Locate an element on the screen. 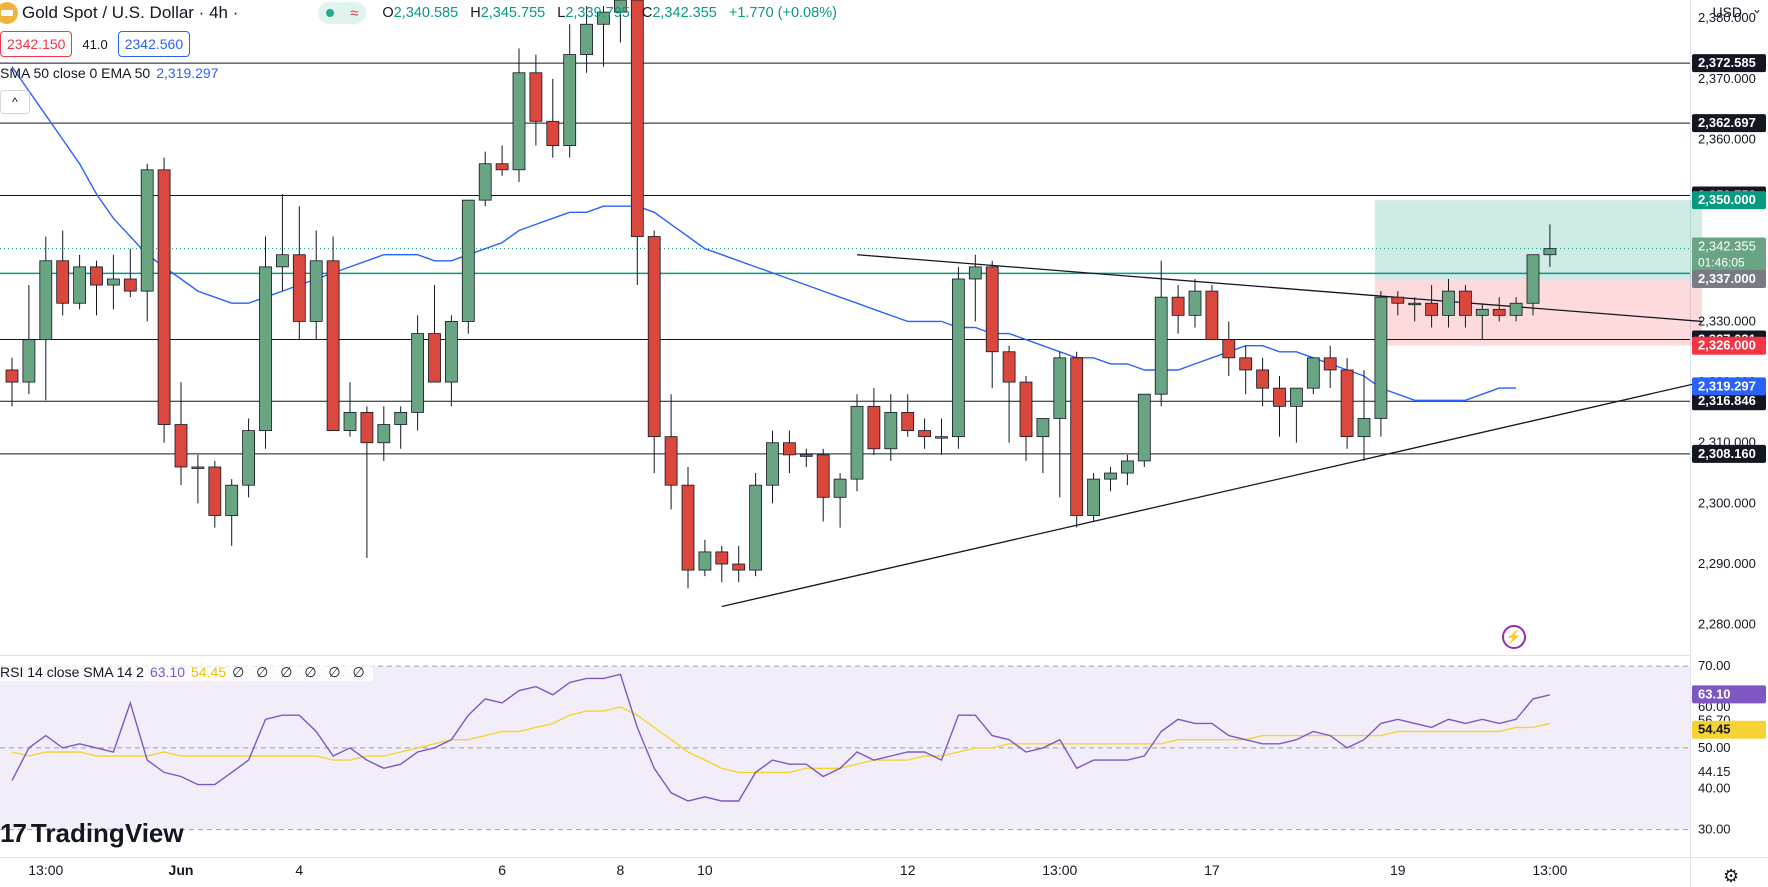 This screenshot has width=1768, height=887. rsi-sma-legend-value: 54.45 is located at coordinates (209, 672).